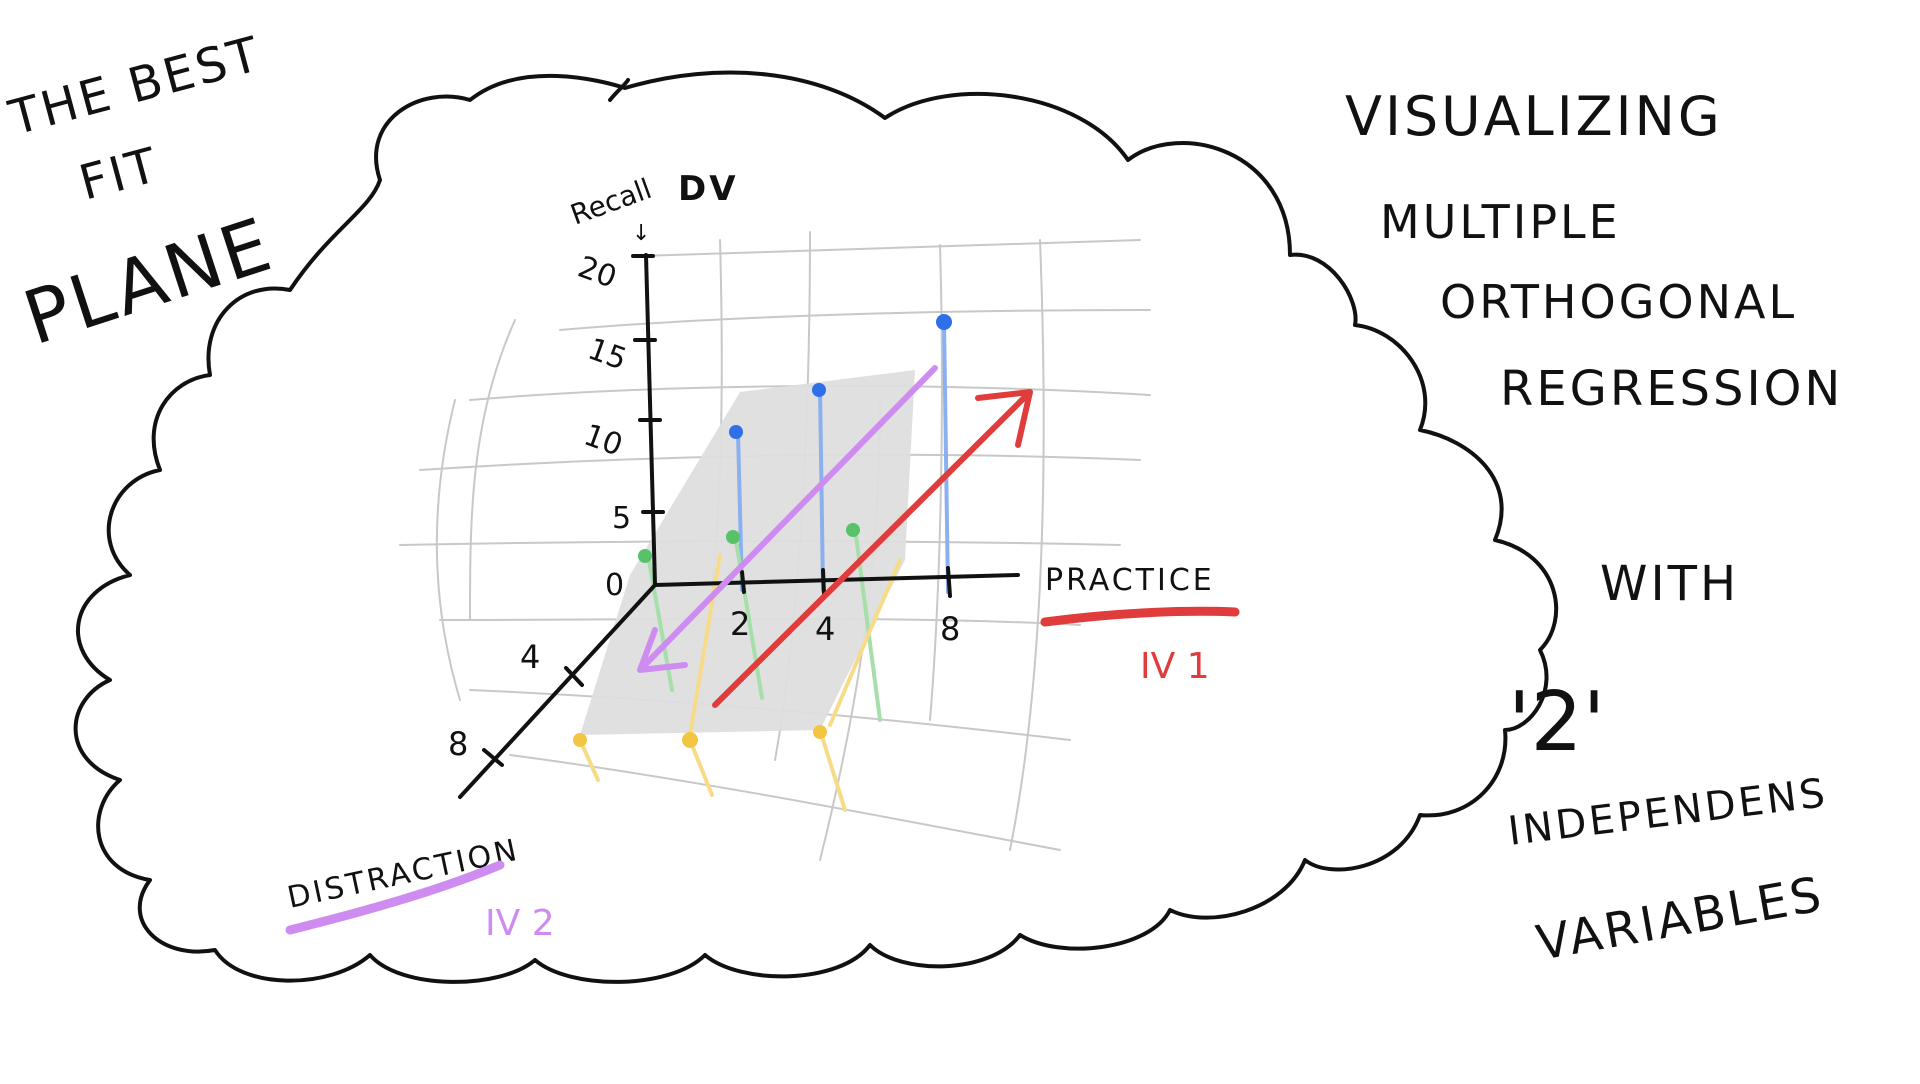  What do you see at coordinates (825, 629) in the screenshot?
I see `x-tick-label: 4` at bounding box center [825, 629].